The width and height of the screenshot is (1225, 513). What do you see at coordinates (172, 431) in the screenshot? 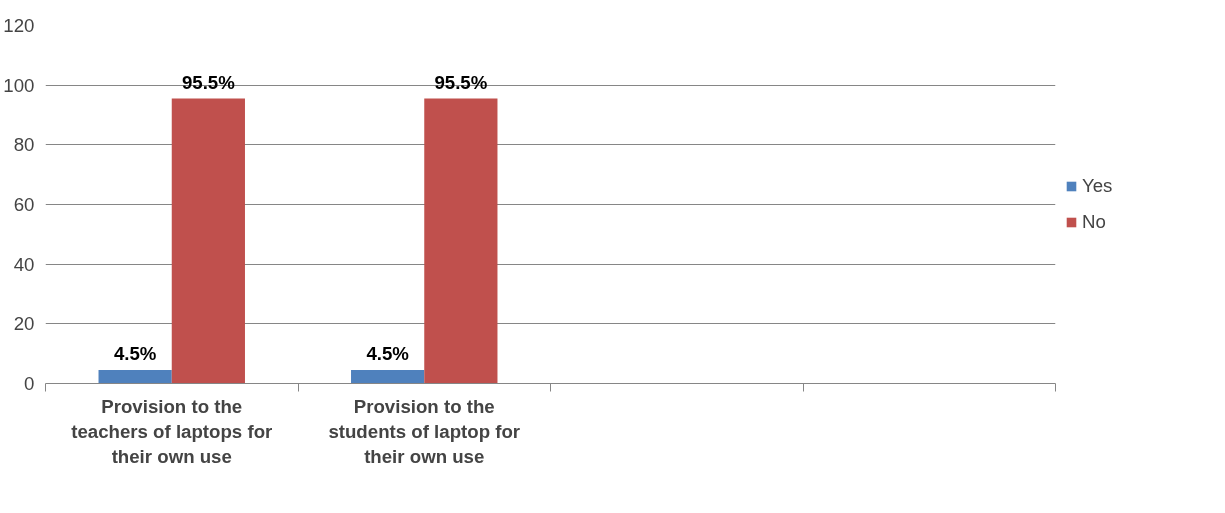
I see `x-tick-label: Provision to the teachers of laptops for their own use` at bounding box center [172, 431].